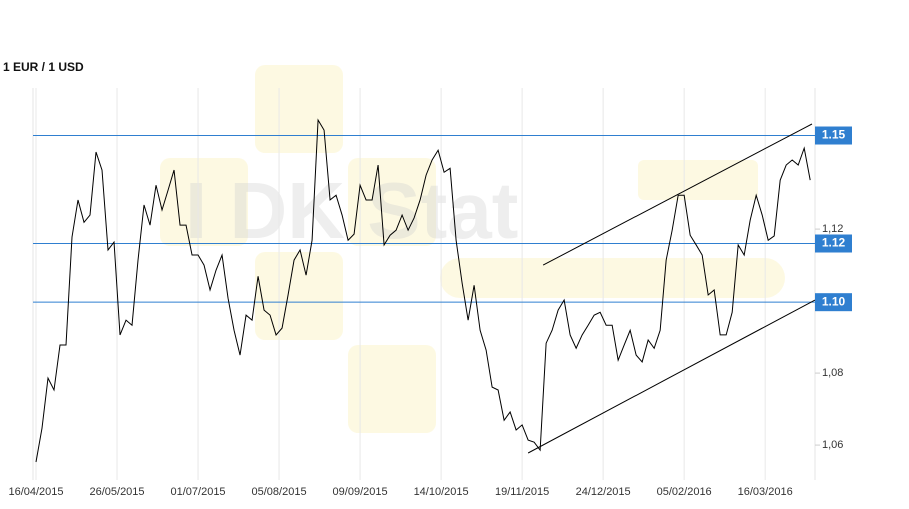 Image resolution: width=909 pixels, height=509 pixels. Describe the element at coordinates (832, 445) in the screenshot. I see `y-tick-label: 1,06` at that location.